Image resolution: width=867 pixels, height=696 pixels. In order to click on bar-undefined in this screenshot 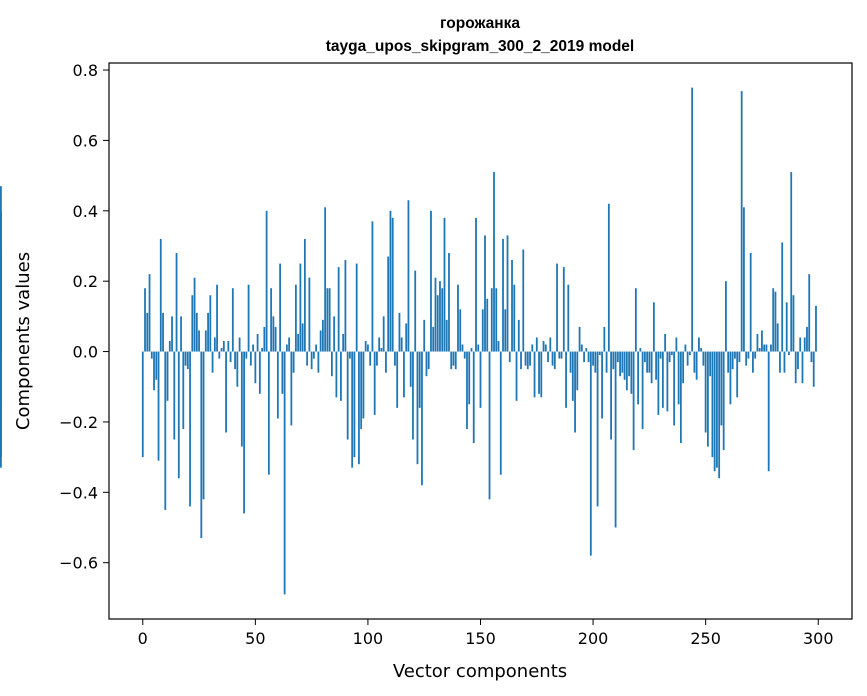, I will do `click(1, 281)`.